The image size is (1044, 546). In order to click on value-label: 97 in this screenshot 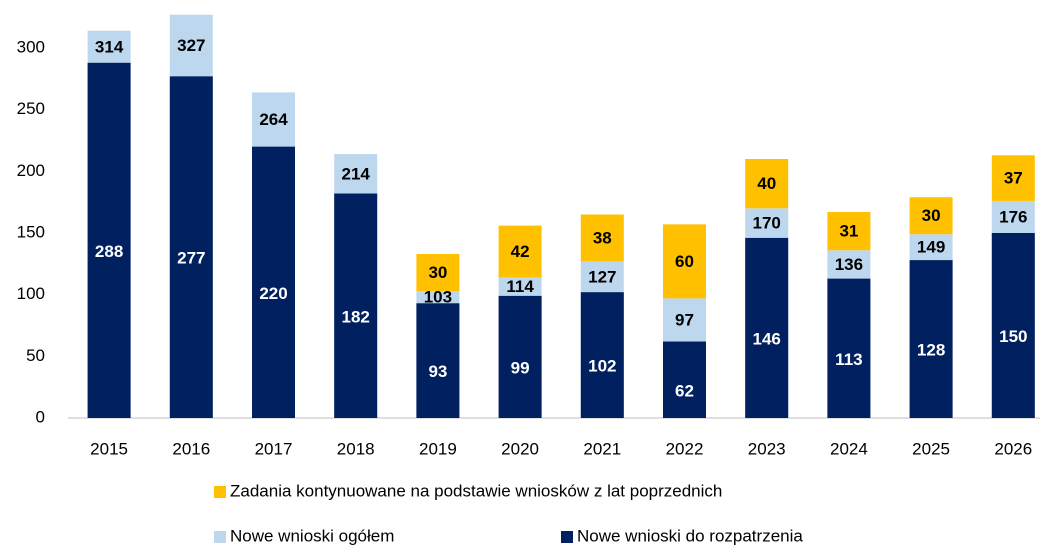, I will do `click(684, 319)`.